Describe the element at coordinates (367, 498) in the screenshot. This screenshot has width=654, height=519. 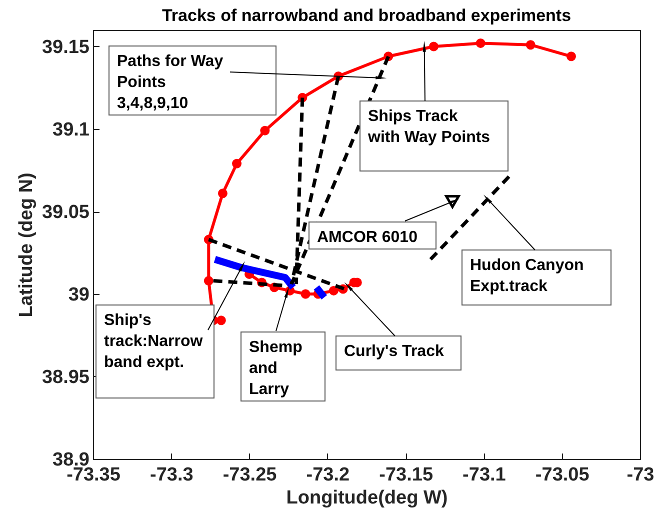
I see `x-axis-title: Longitude(deg W)` at that location.